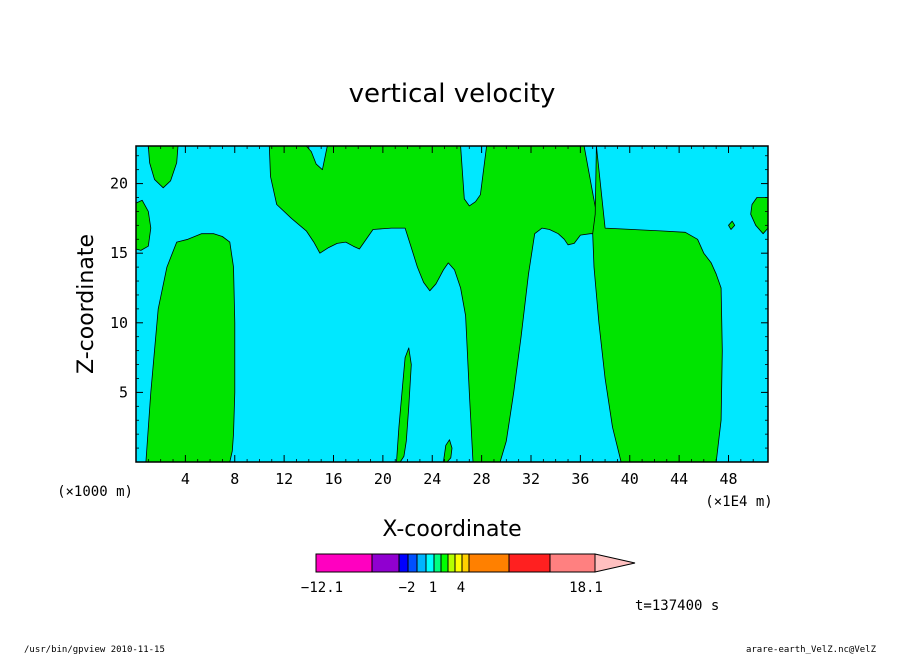 The width and height of the screenshot is (904, 654). I want to click on x-unit-note: (×1E4 m), so click(738, 502).